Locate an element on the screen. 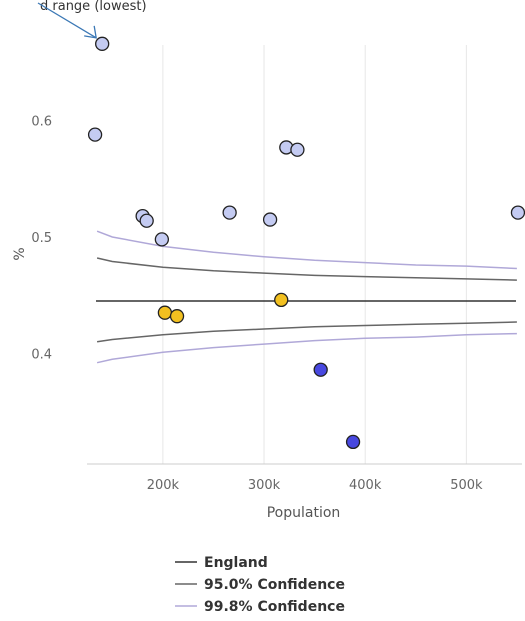  arrow-head is located at coordinates (90, 32).